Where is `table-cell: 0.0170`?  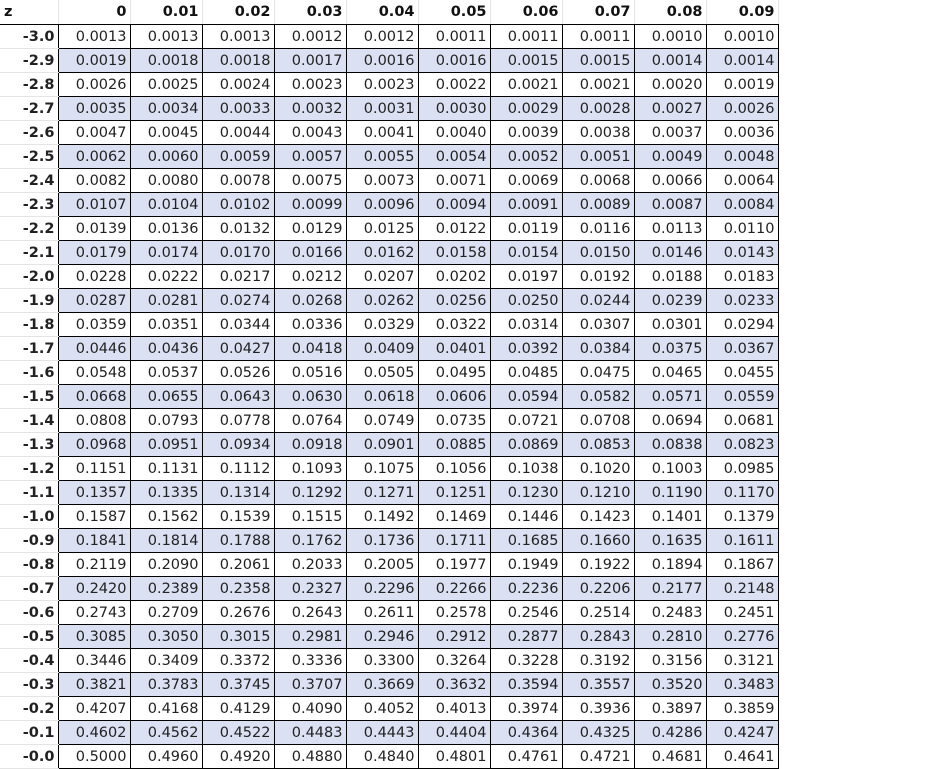 table-cell: 0.0170 is located at coordinates (238, 252).